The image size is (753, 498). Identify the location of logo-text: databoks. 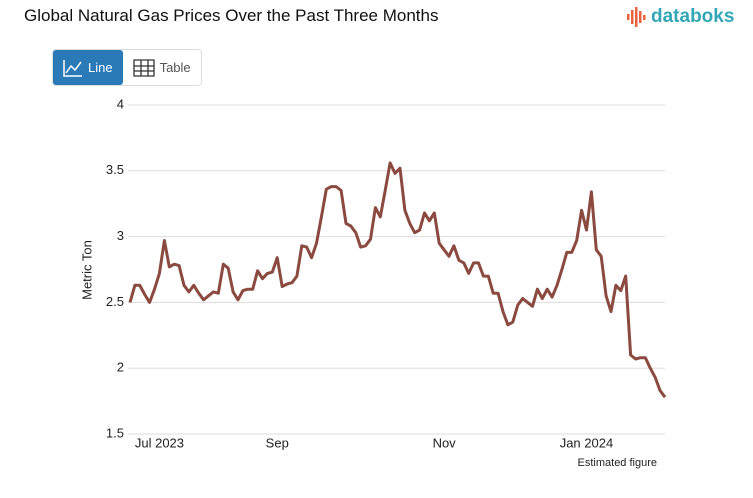
(693, 16).